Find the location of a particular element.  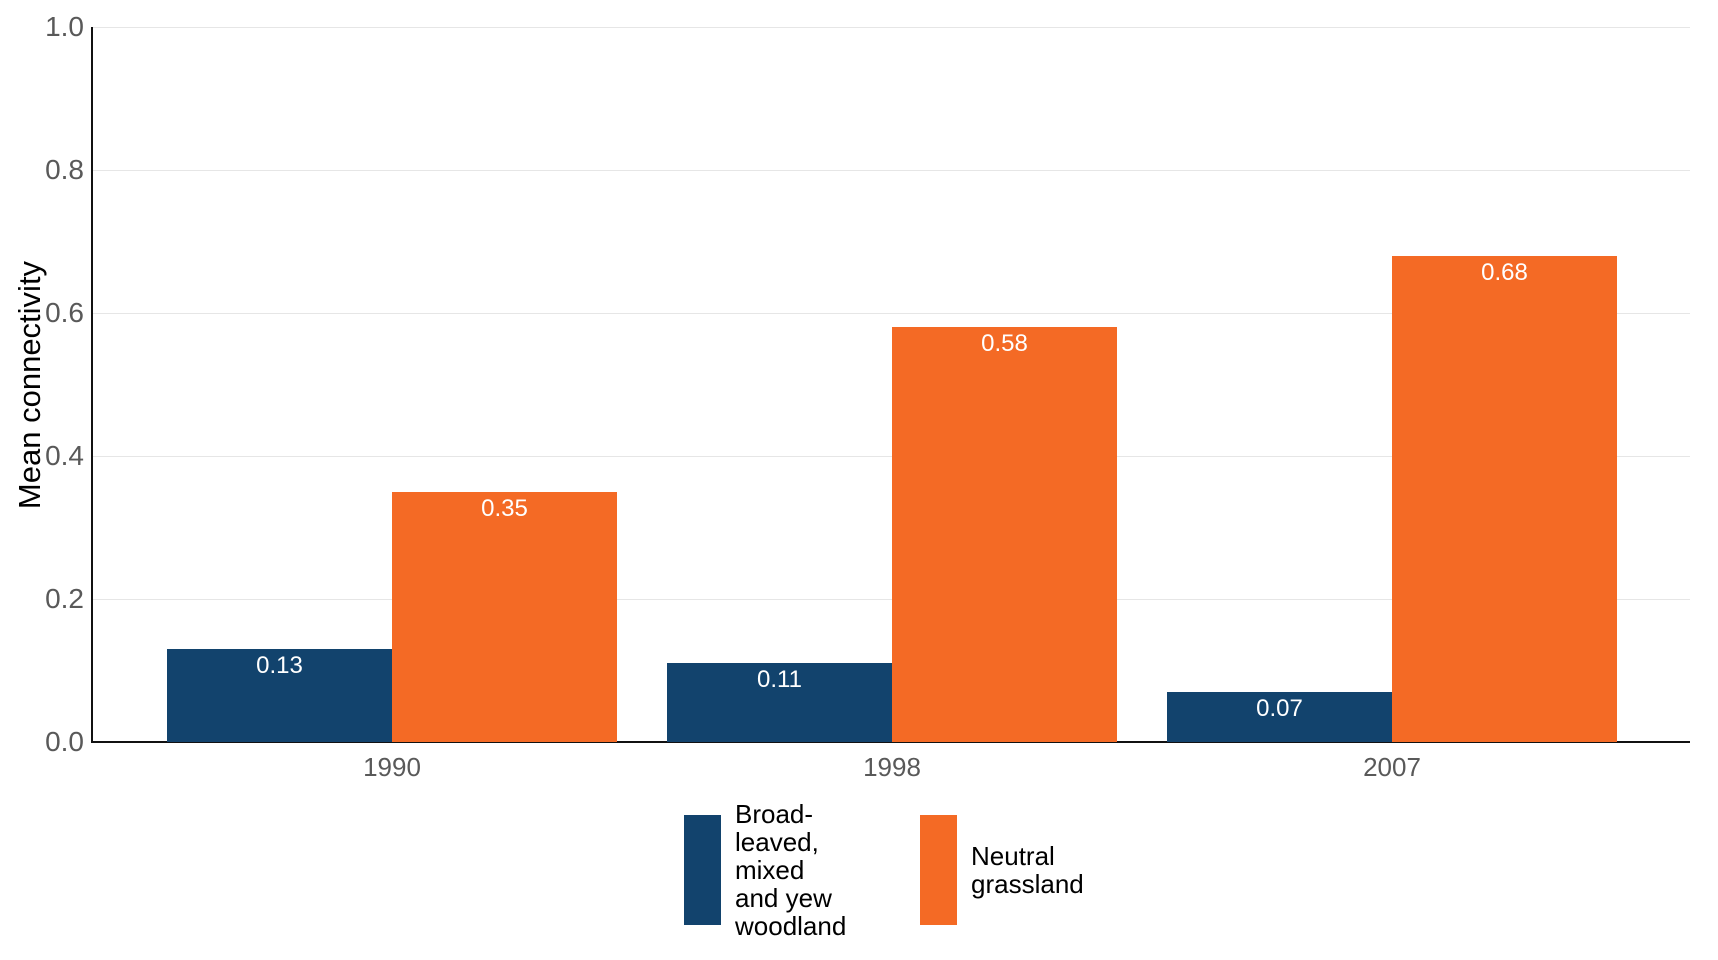

y-tick-label: 0.6 is located at coordinates (64, 312).